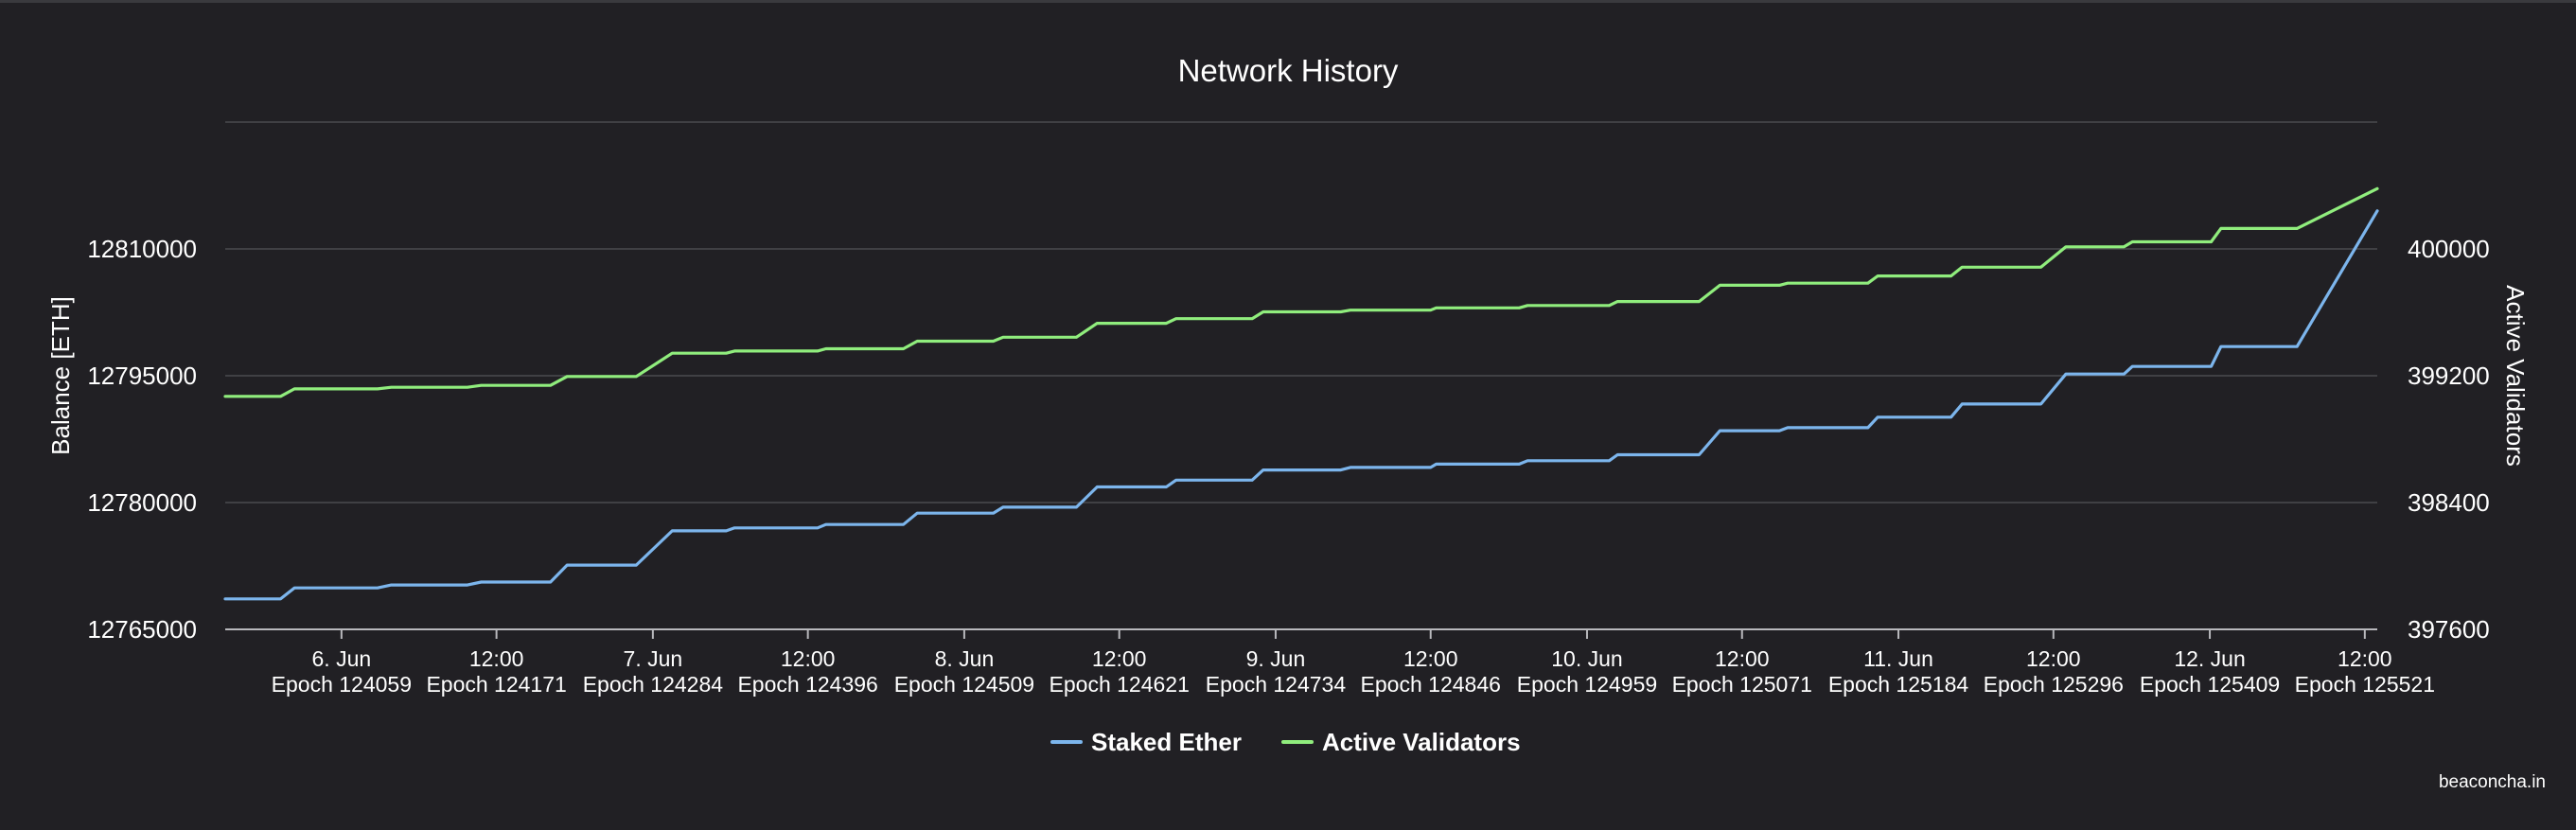  I want to click on x-tick-sublabel: Epoch 125521, so click(2365, 684).